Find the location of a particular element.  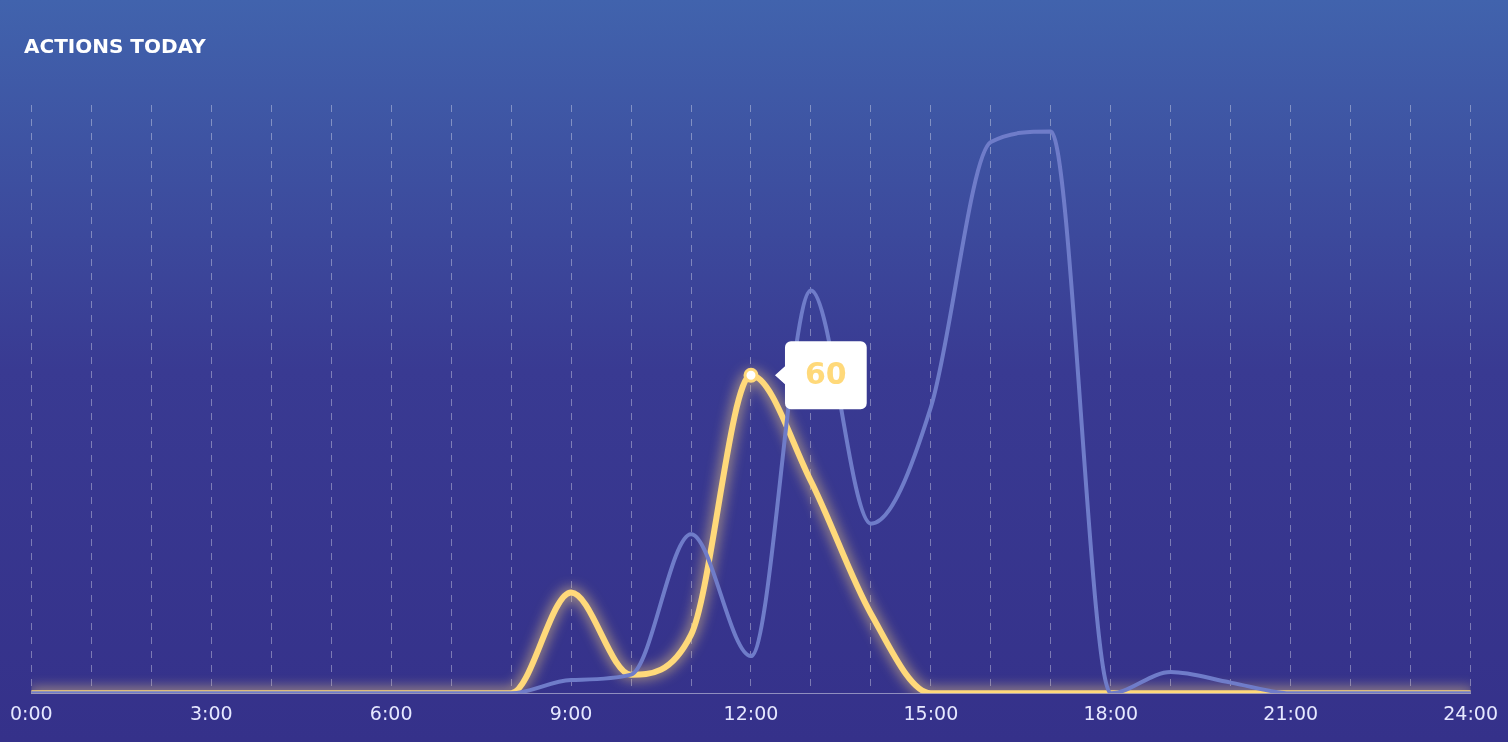

x-tick-label: 18:00 is located at coordinates (1111, 712).